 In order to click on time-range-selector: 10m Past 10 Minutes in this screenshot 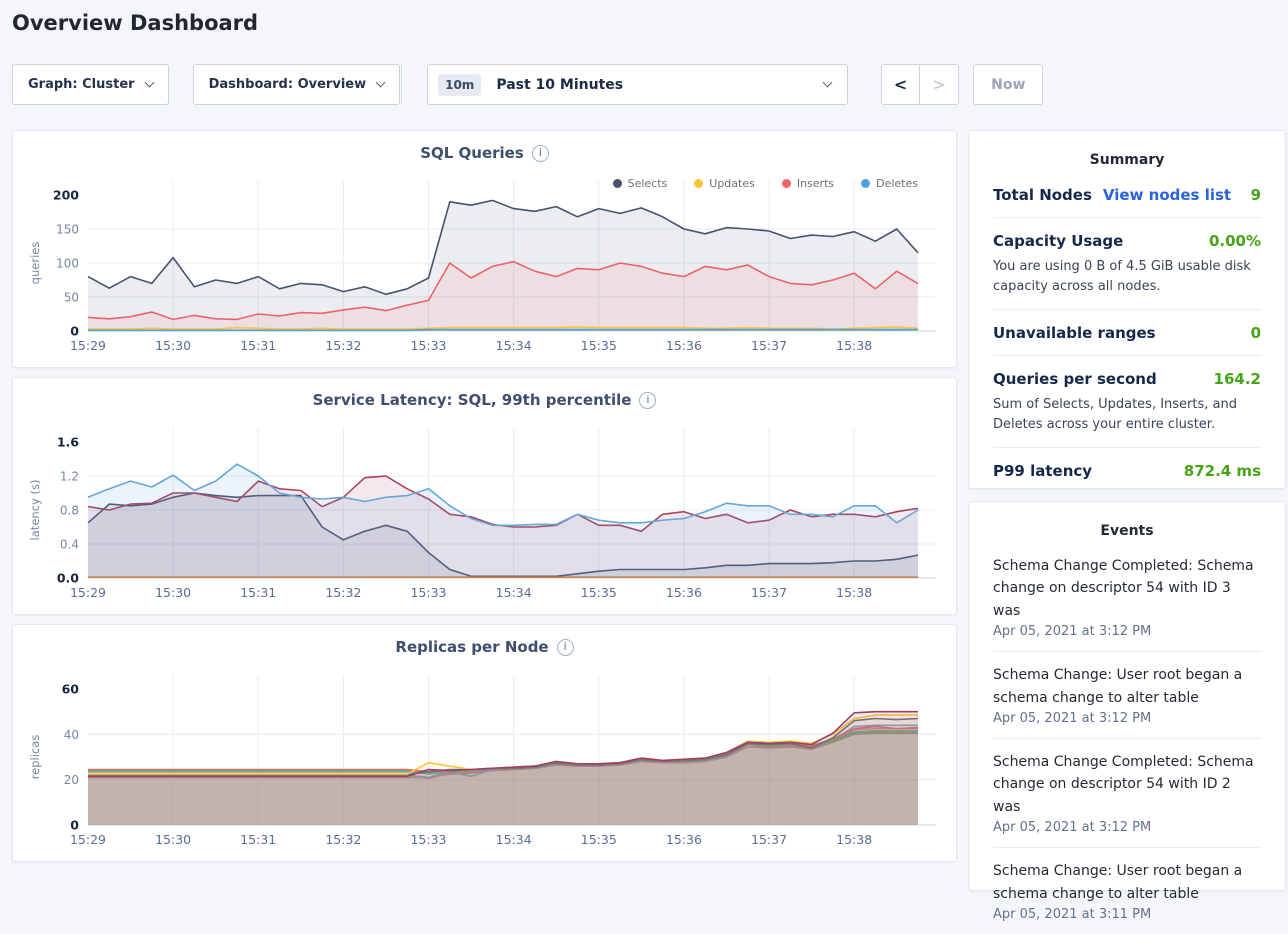, I will do `click(638, 84)`.